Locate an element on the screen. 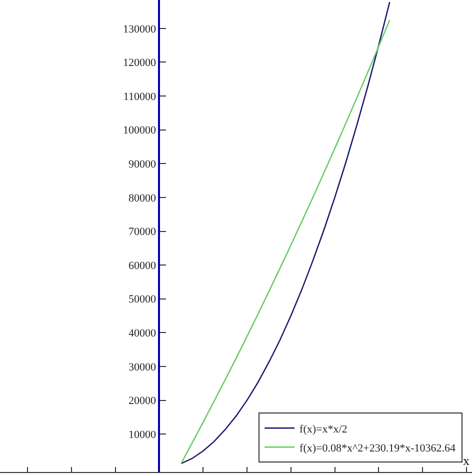  legend-label: f(x)=x*x/2 is located at coordinates (324, 429).